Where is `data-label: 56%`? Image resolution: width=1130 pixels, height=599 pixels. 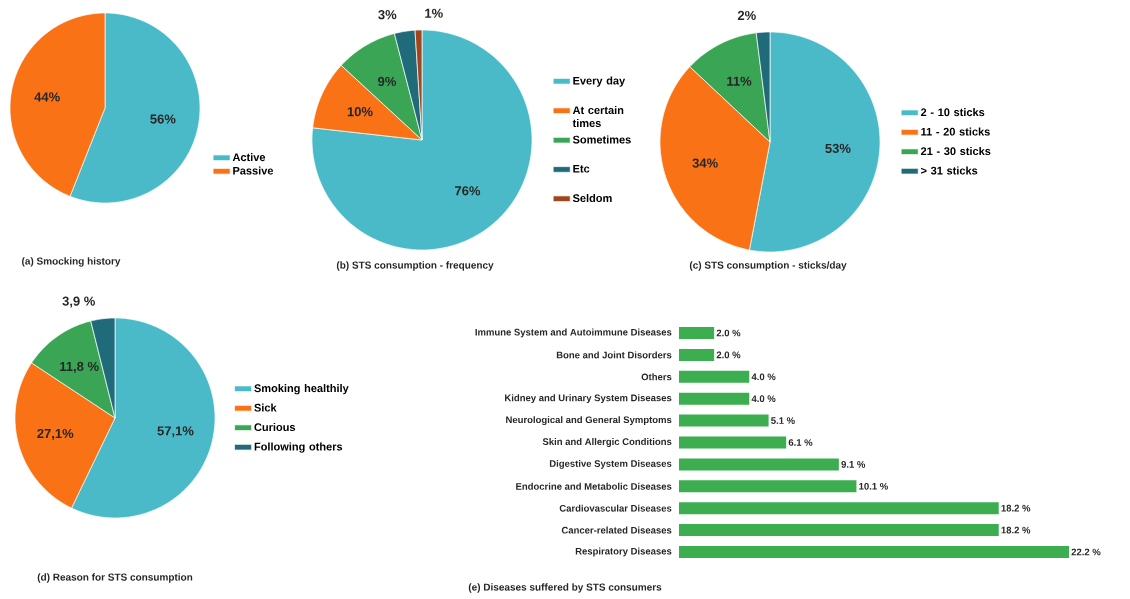
data-label: 56% is located at coordinates (163, 119).